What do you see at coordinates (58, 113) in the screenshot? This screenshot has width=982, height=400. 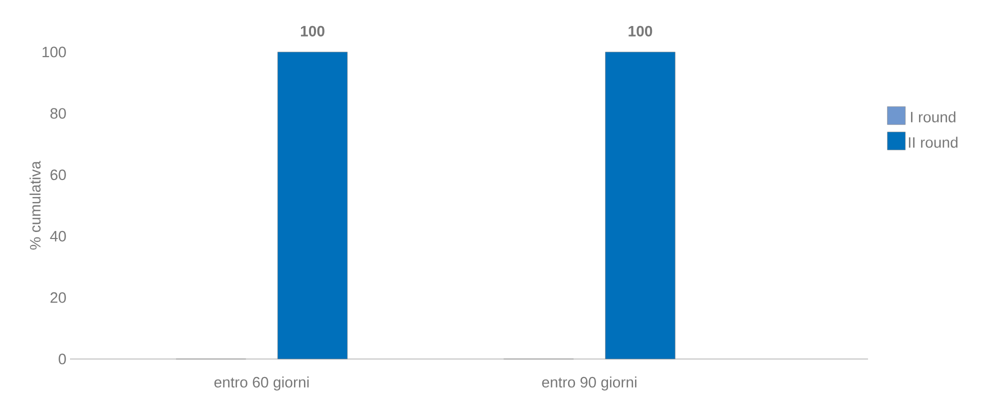 I see `y-tick-label: 80` at bounding box center [58, 113].